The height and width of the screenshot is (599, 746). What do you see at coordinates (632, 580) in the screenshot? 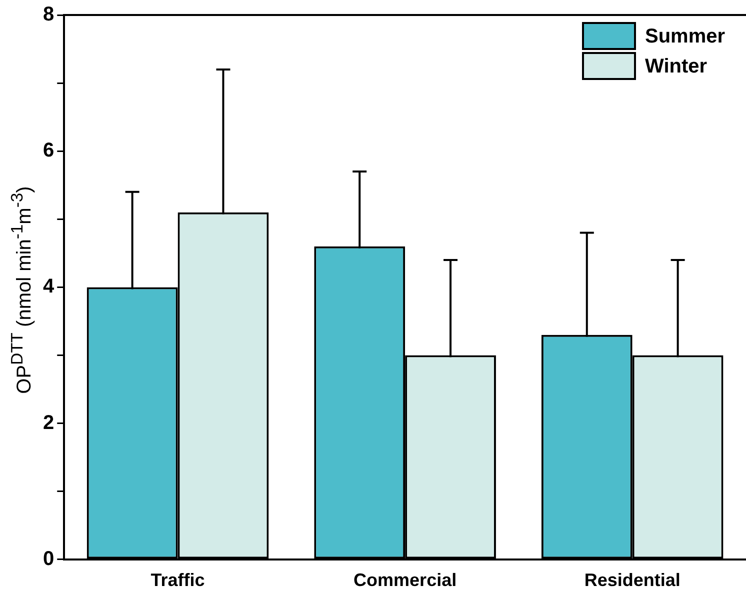
I see `x-tick-label: Residential` at bounding box center [632, 580].